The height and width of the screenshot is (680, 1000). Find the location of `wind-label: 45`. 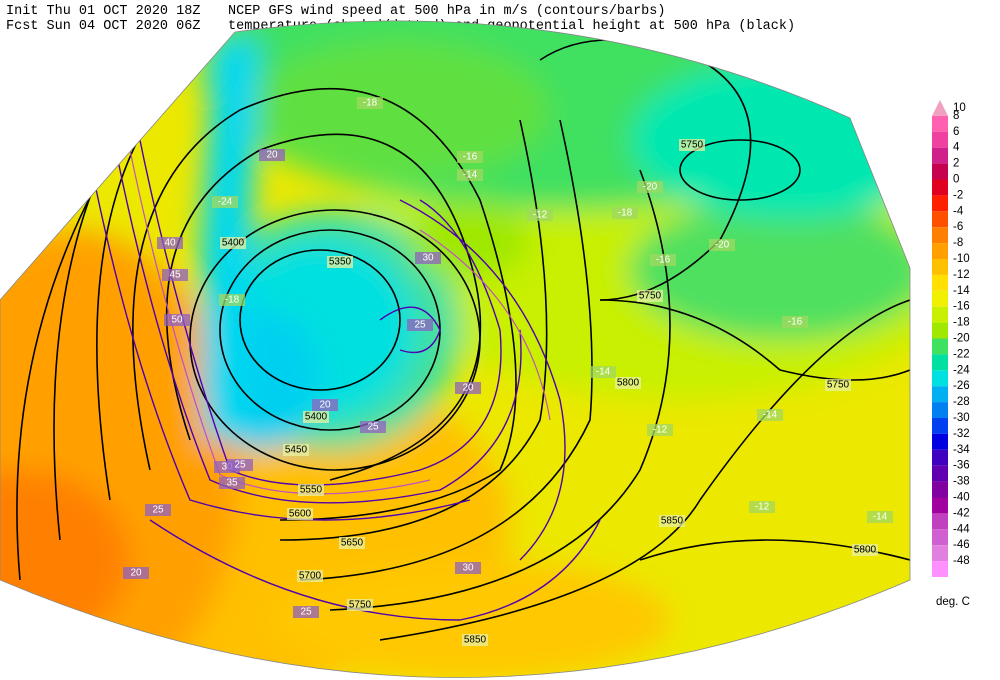

wind-label: 45 is located at coordinates (175, 275).